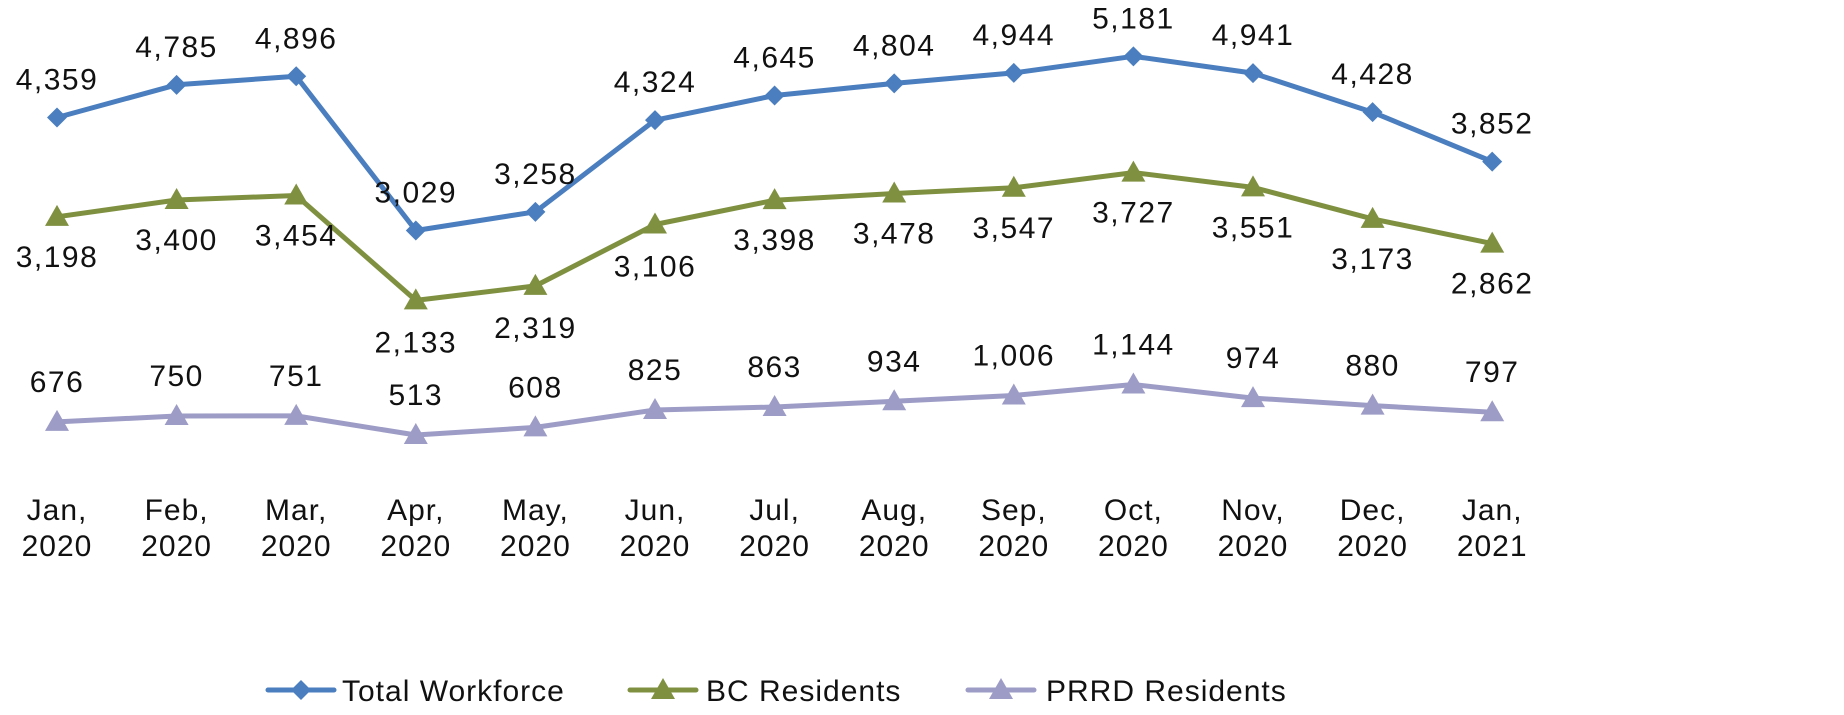 This screenshot has width=1844, height=715. What do you see at coordinates (416, 395) in the screenshot?
I see `data-label-prrd-residents: 513` at bounding box center [416, 395].